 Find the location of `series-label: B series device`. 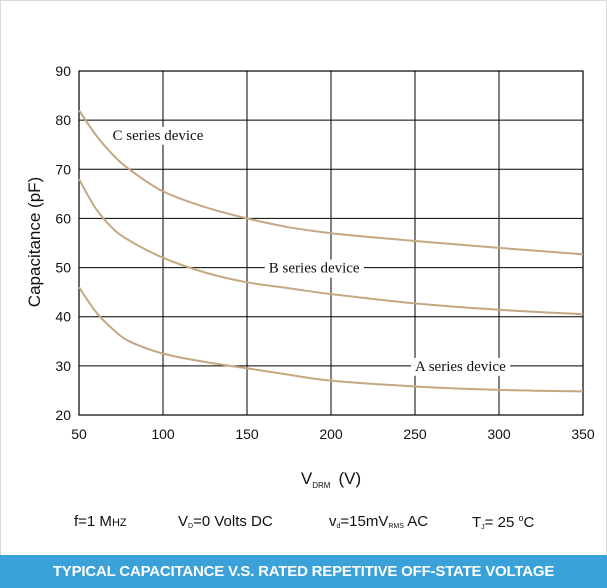

series-label: B series device is located at coordinates (314, 269).